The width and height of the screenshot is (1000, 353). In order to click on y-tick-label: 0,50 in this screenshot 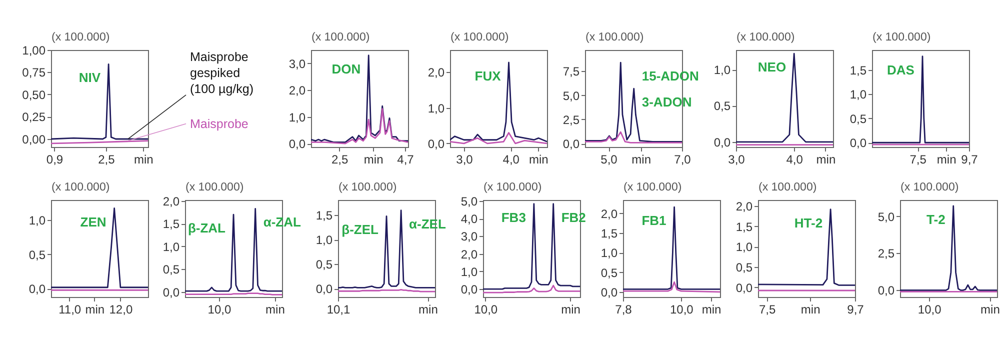, I will do `click(34, 95)`.